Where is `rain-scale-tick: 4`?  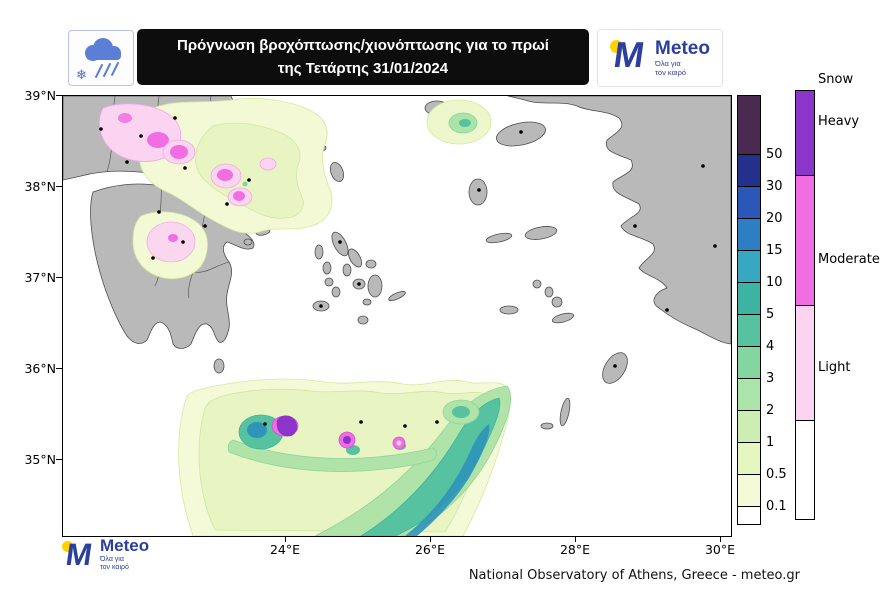 rain-scale-tick: 4 is located at coordinates (770, 346).